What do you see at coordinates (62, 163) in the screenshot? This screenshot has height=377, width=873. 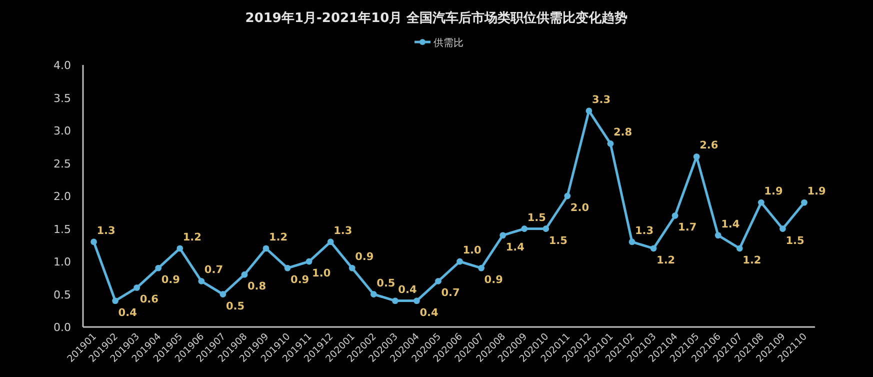 I see `y-tick-label: 2.5` at bounding box center [62, 163].